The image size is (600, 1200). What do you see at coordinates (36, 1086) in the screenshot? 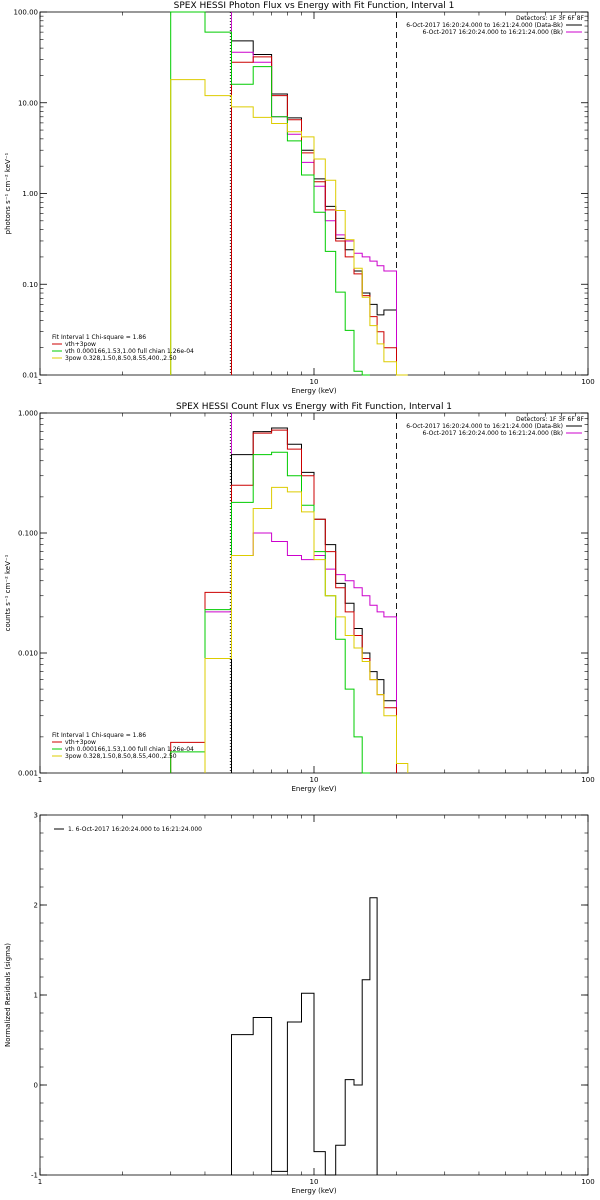
I see `y-tick-label: 0` at bounding box center [36, 1086].